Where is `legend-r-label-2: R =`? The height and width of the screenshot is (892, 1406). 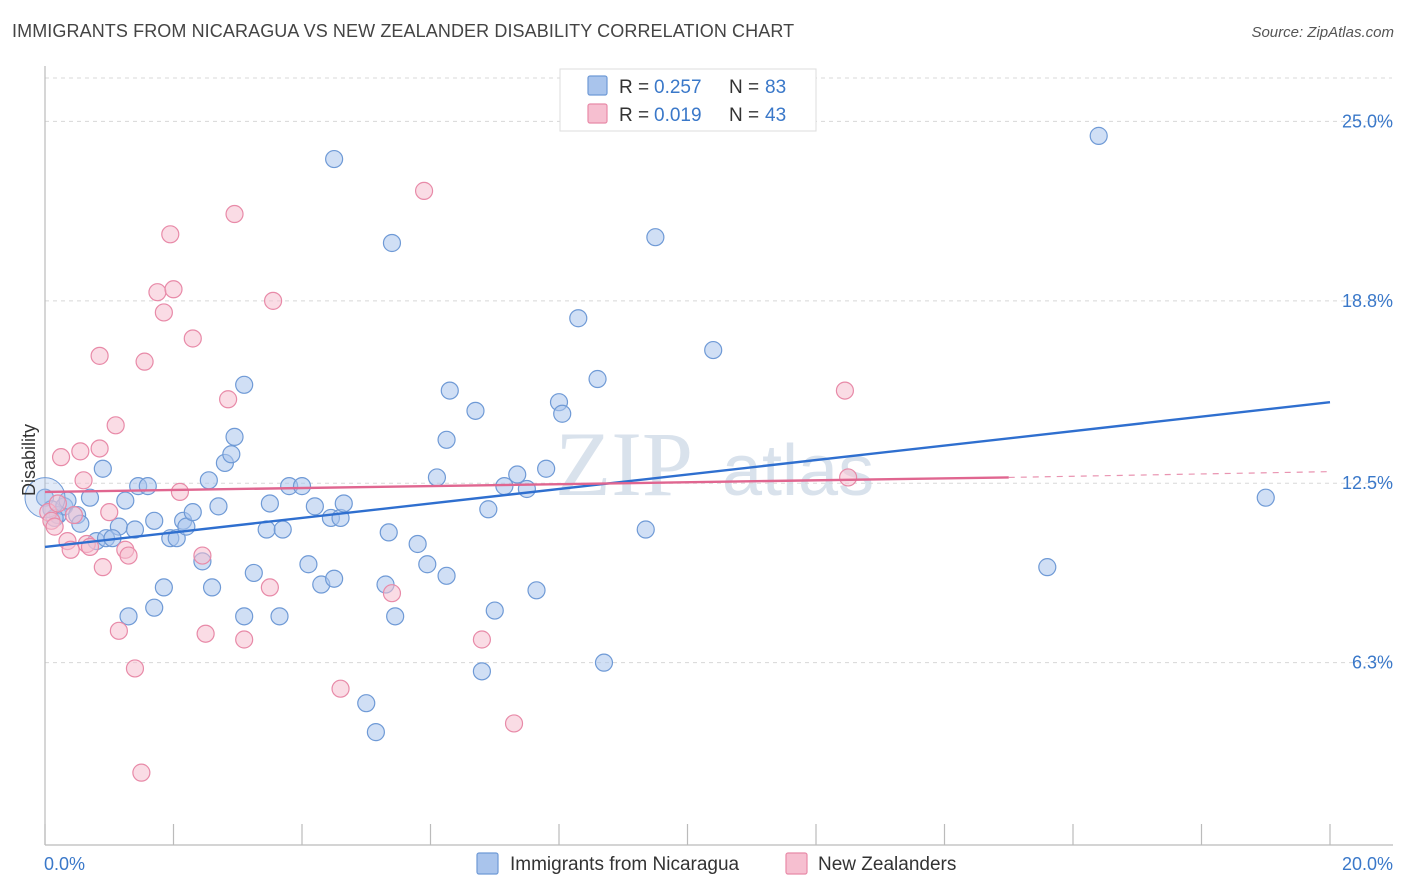 legend-r-label-2: R = is located at coordinates (634, 115).